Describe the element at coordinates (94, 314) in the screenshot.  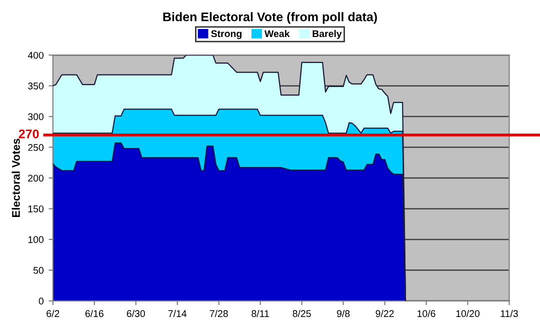
I see `x-tick-label: 6/16` at that location.